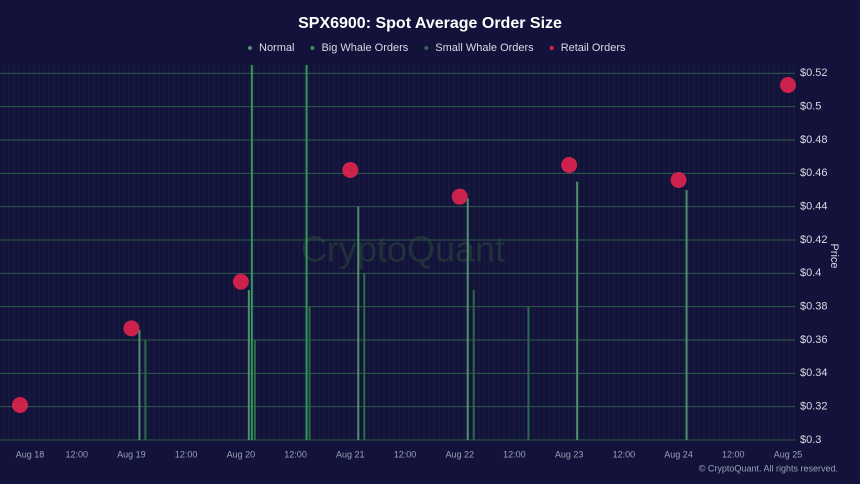 This screenshot has width=860, height=484. Describe the element at coordinates (814, 140) in the screenshot. I see `y-tick-label: $0.48` at that location.